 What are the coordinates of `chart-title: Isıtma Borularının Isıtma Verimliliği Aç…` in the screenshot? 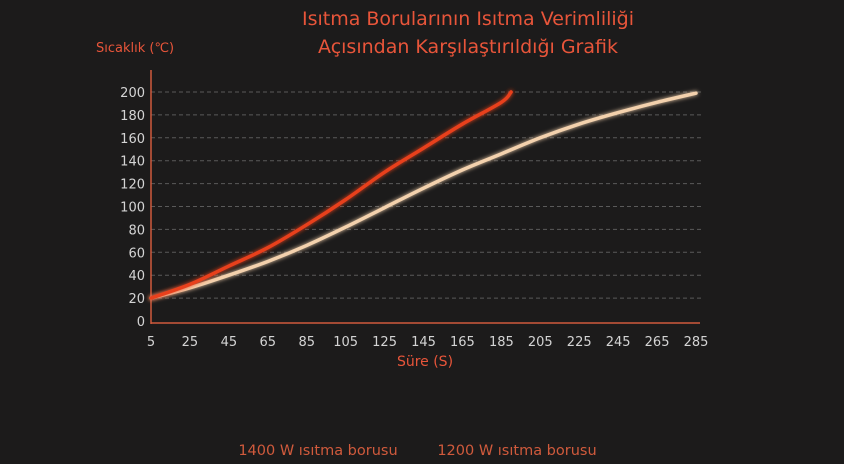 It's located at (468, 33).